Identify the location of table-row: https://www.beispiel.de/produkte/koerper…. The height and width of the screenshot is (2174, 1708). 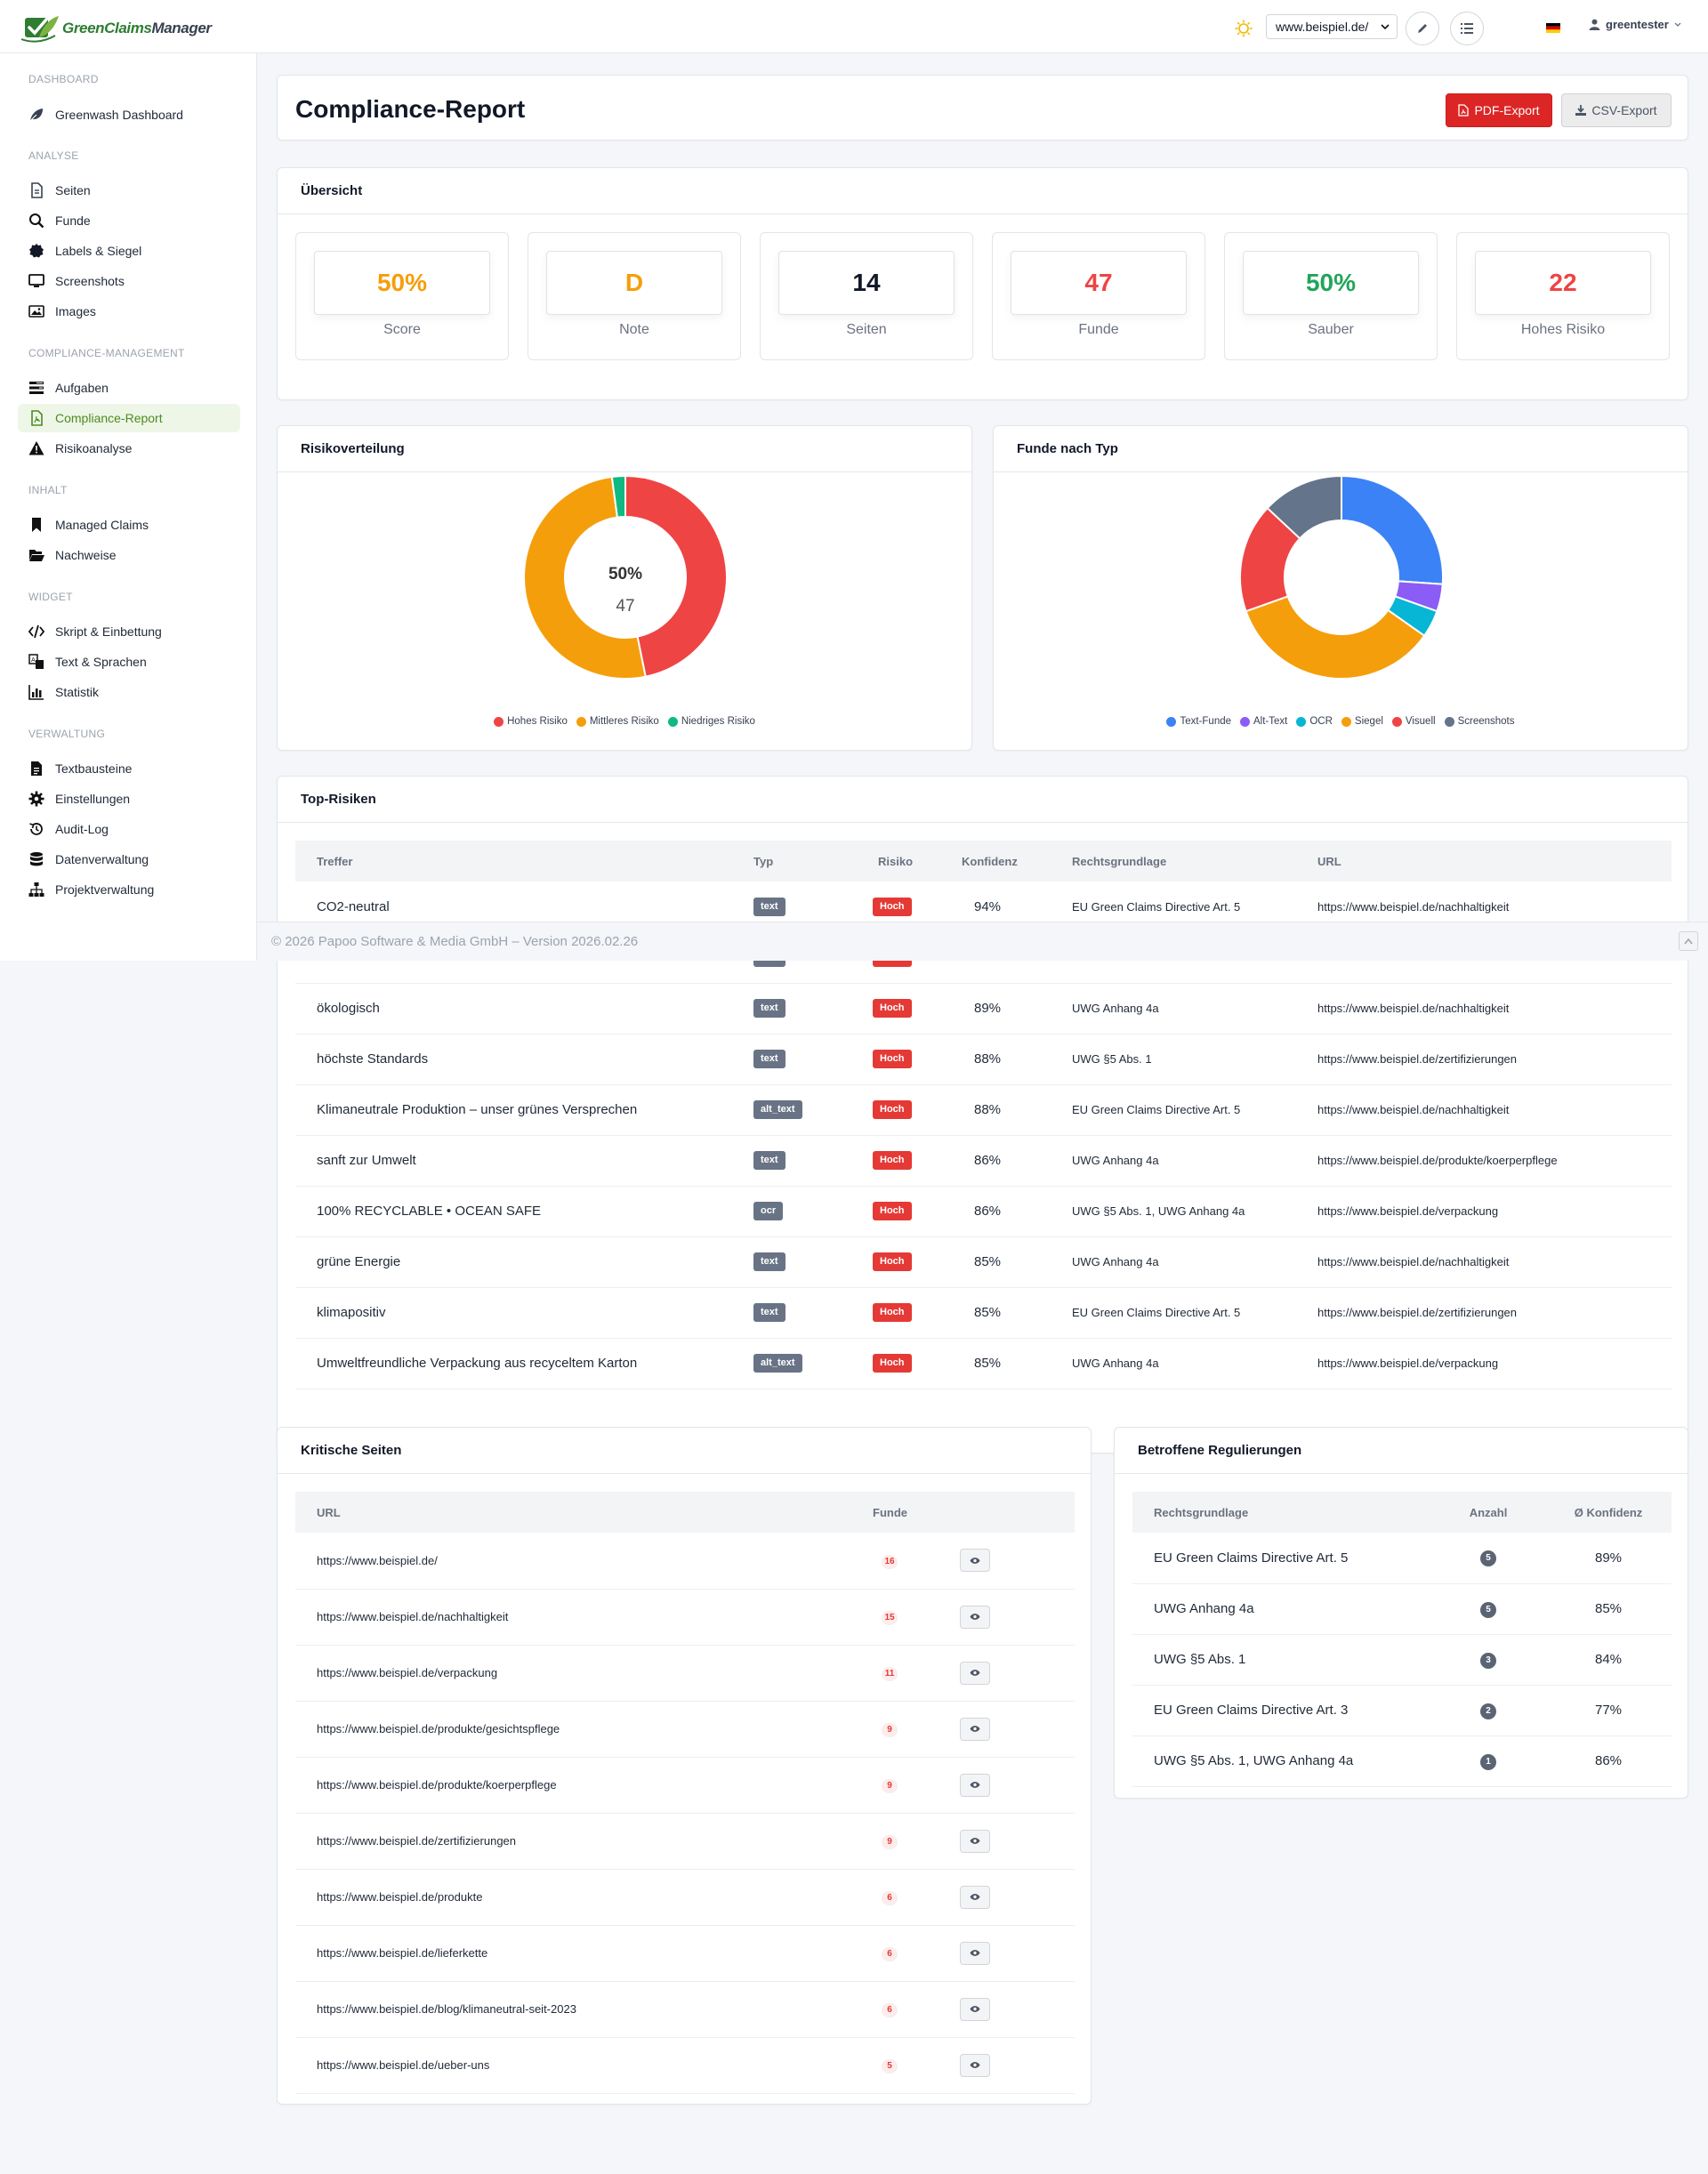
(685, 1785).